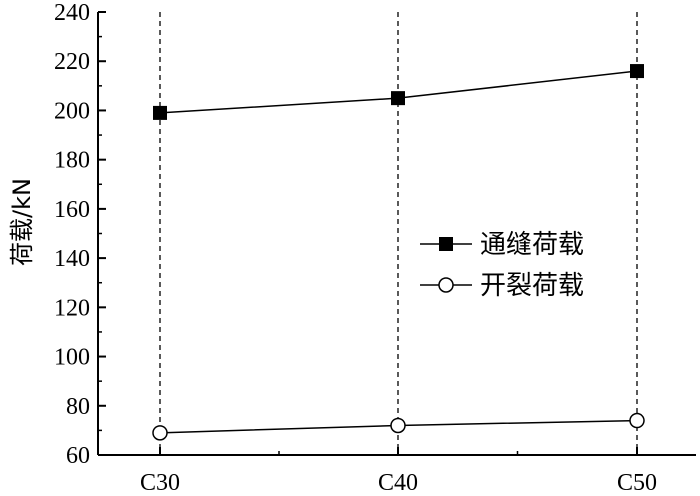 The image size is (700, 496). I want to click on x-tick-label-c30: C30, so click(160, 483).